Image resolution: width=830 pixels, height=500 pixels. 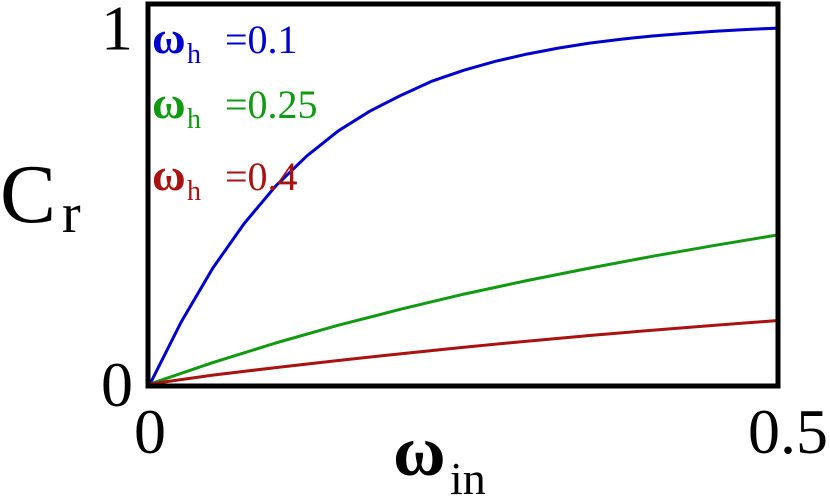 I want to click on legend-value: =0.1, so click(x=261, y=39).